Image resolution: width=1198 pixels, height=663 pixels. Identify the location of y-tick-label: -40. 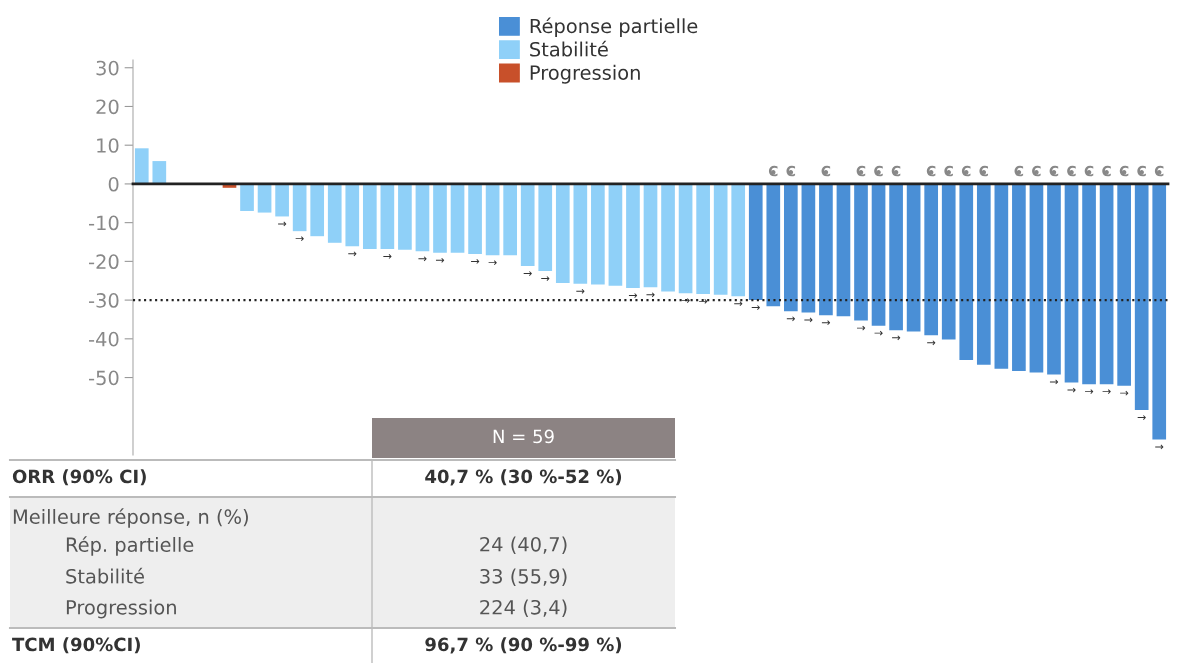
(104, 339).